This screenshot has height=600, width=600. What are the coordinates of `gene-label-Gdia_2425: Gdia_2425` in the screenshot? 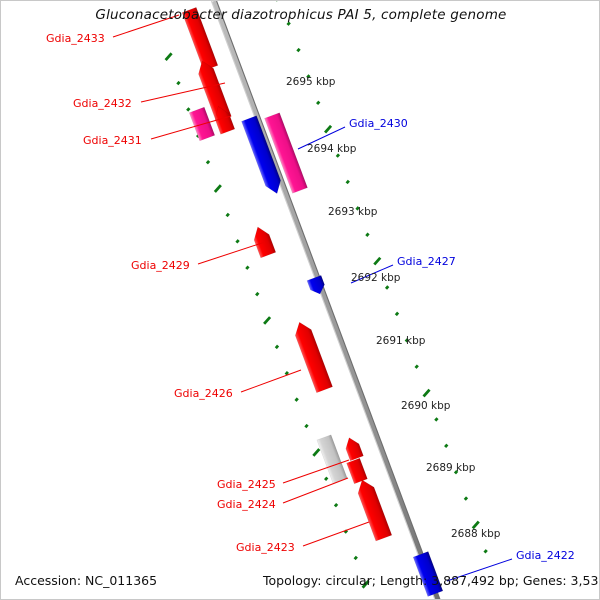 It's located at (246, 484).